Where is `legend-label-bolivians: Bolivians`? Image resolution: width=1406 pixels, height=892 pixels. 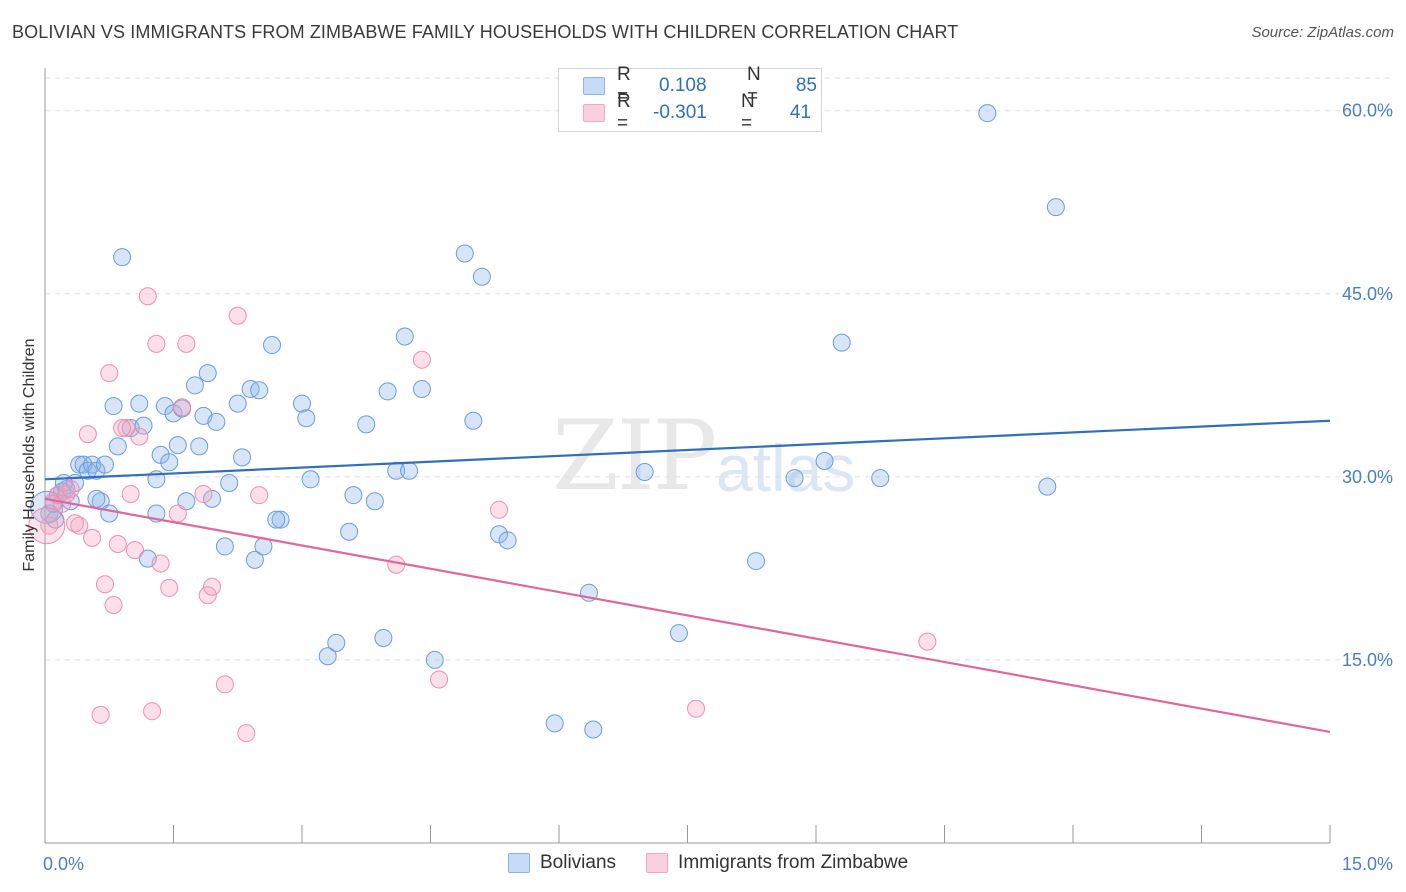 legend-label-bolivians: Bolivians is located at coordinates (578, 862).